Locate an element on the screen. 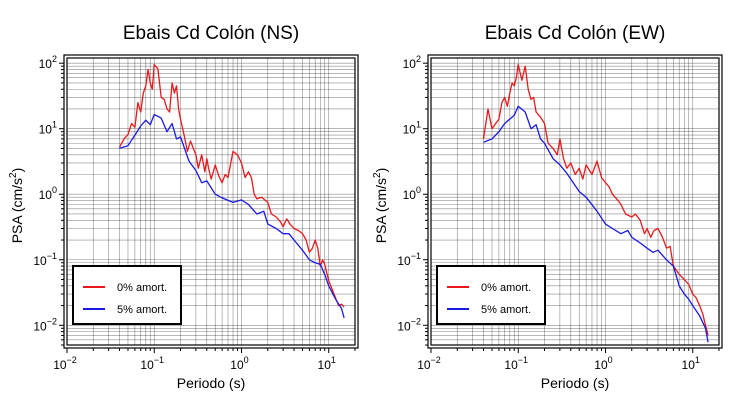 The height and width of the screenshot is (400, 730). chart-title: Ebais Cd Colón (NS) is located at coordinates (211, 33).